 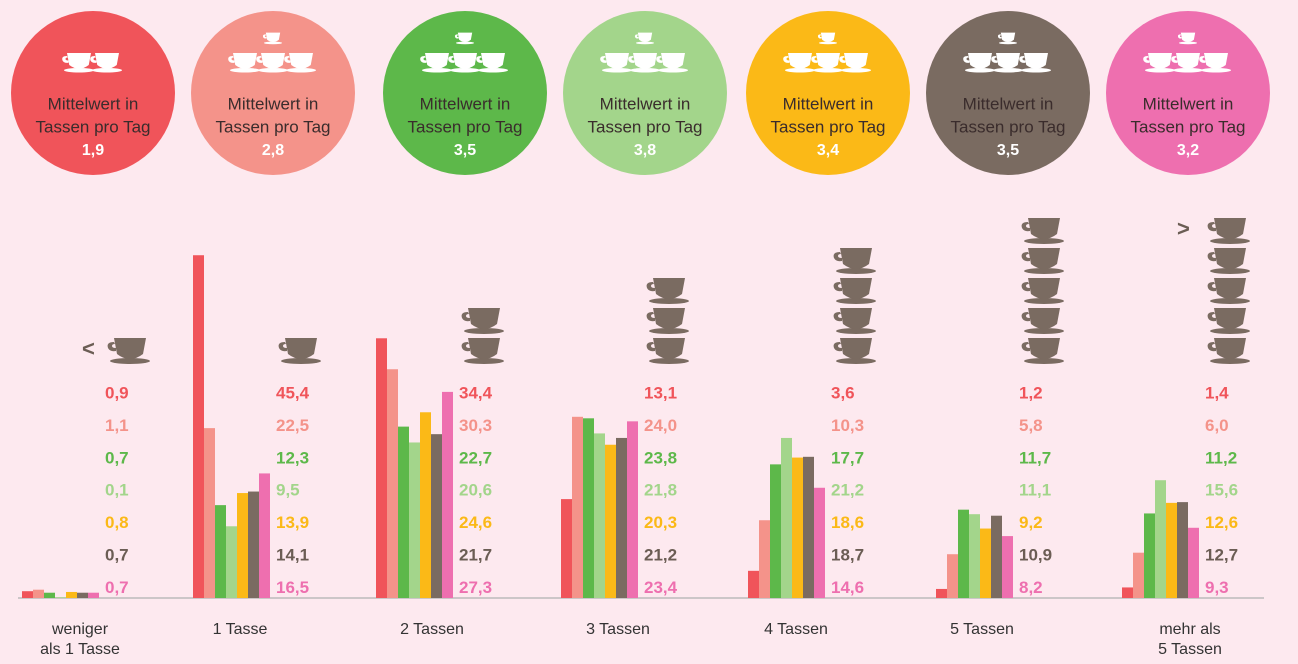 What do you see at coordinates (1188, 103) in the screenshot?
I see `mean-caption: Mittelwert in` at bounding box center [1188, 103].